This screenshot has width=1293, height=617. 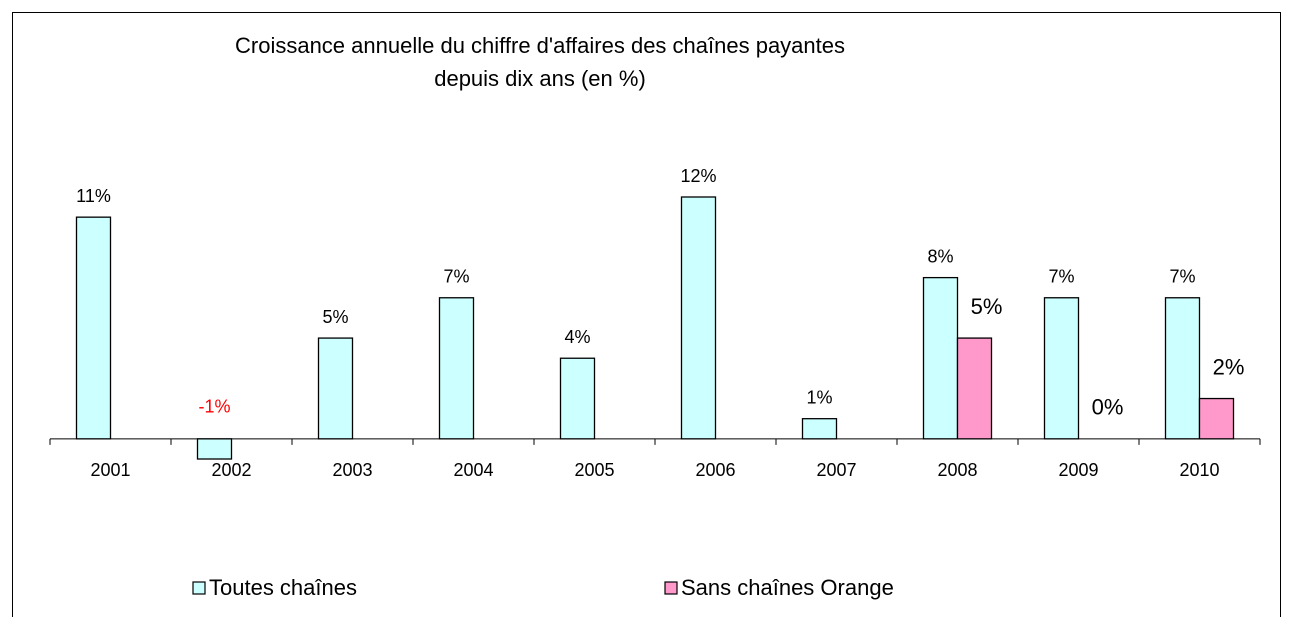 I want to click on value-label: 1%, so click(x=819, y=397).